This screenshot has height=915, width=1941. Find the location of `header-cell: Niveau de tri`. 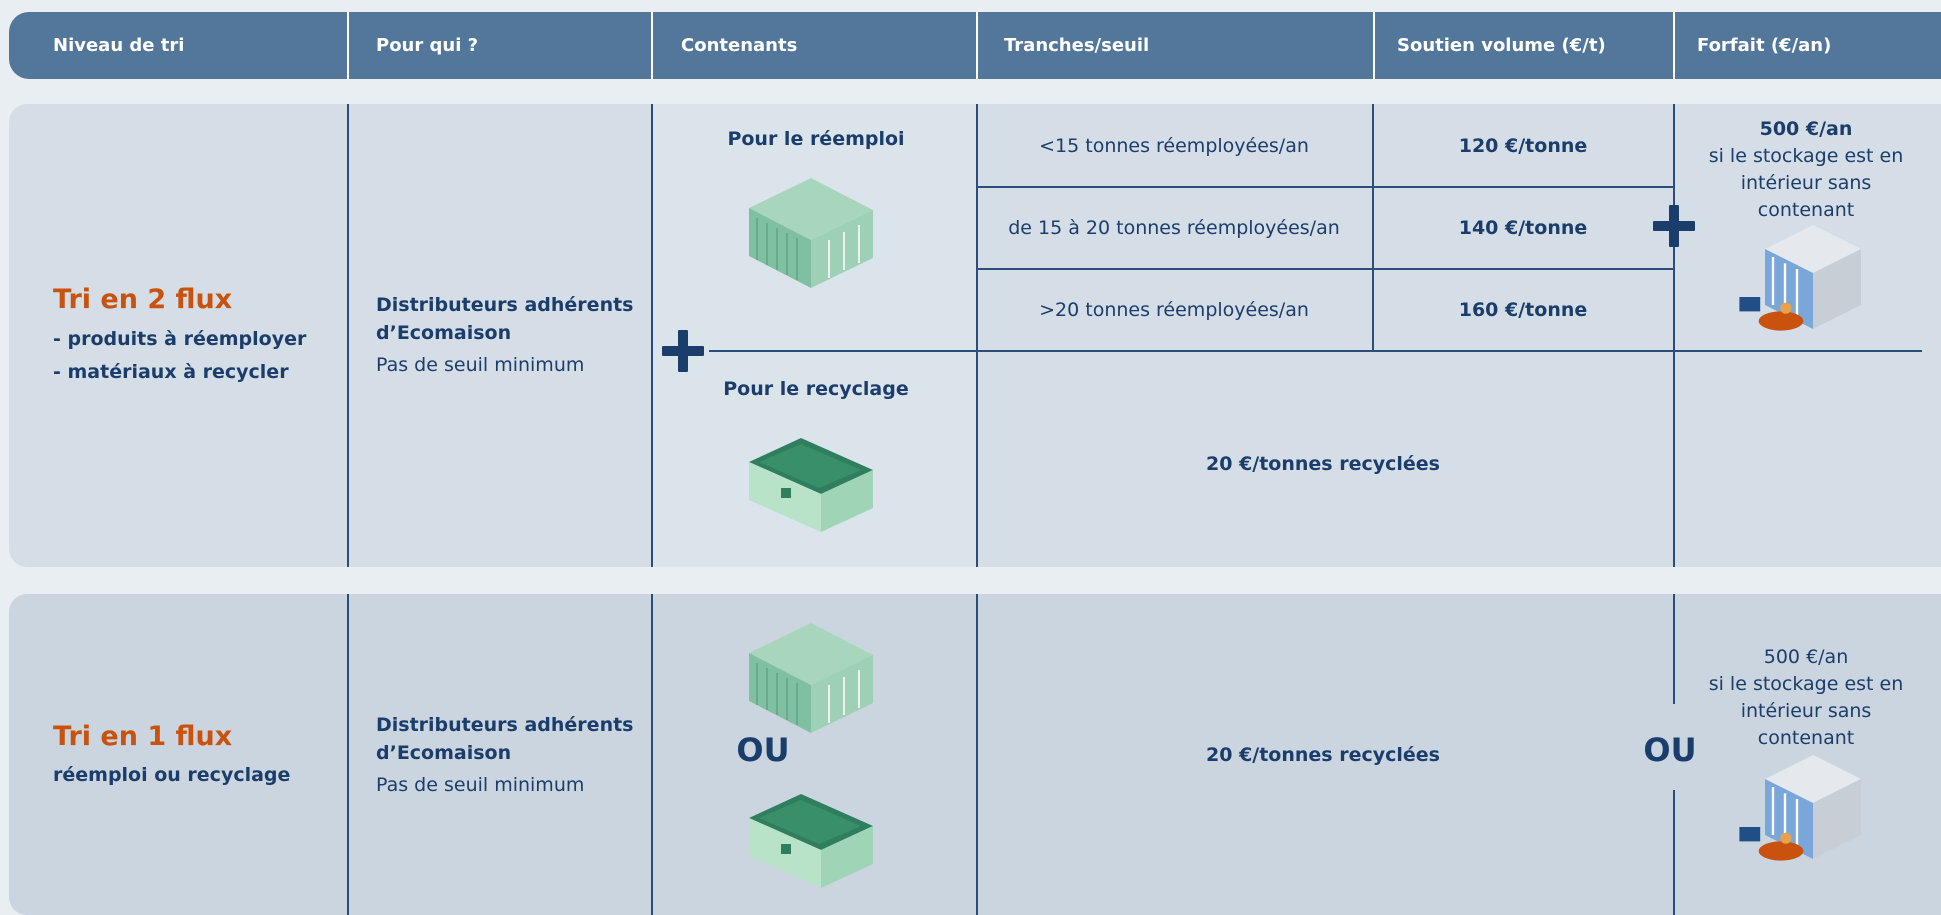

header-cell: Niveau de tri is located at coordinates (119, 45).